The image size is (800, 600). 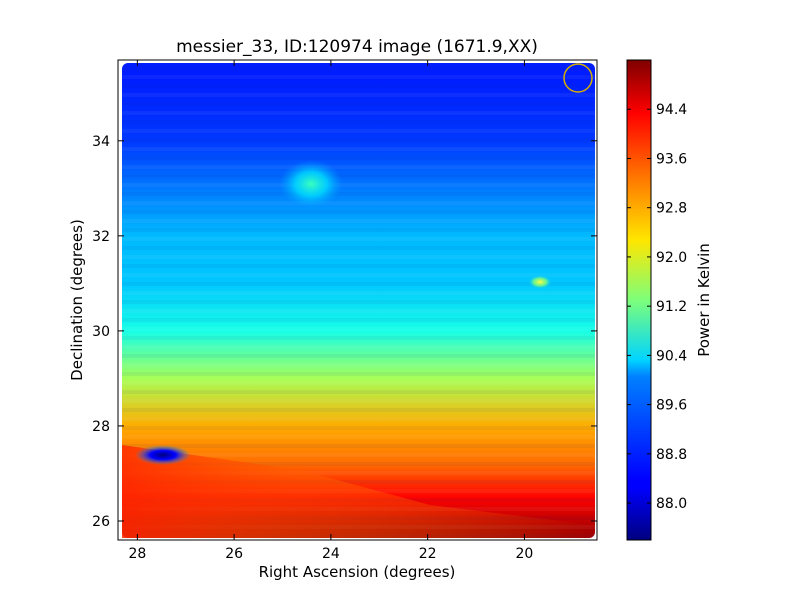 I want to click on colorbar-ticks: 88.0 88.8 89.6 90.4 91.2 92.0 92.8 93.6 94.4, so click(x=657, y=307).